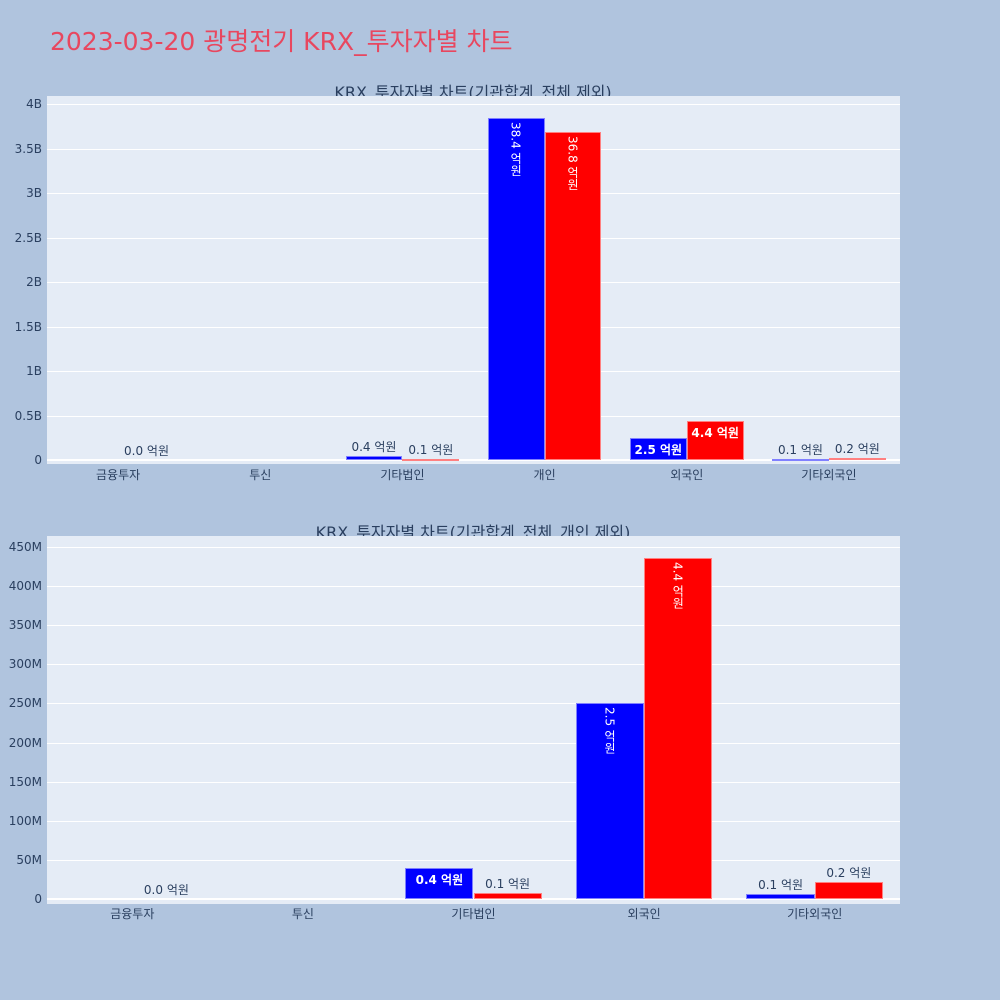 This screenshot has height=1000, width=1000. What do you see at coordinates (34, 193) in the screenshot?
I see `y-tick-label: 3B` at bounding box center [34, 193].